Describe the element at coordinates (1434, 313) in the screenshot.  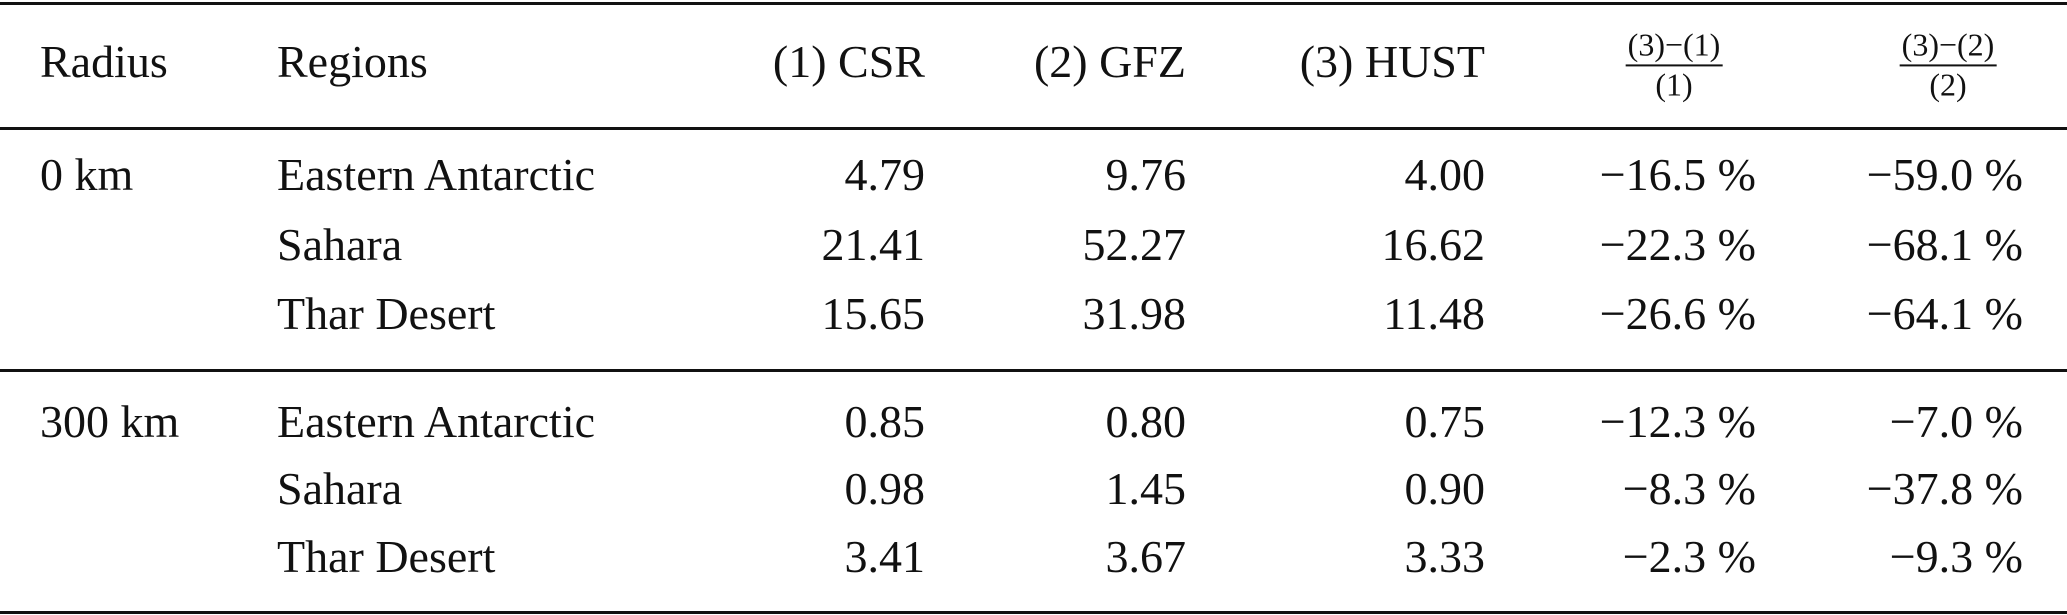
I see `value-cell: 11.48` at that location.